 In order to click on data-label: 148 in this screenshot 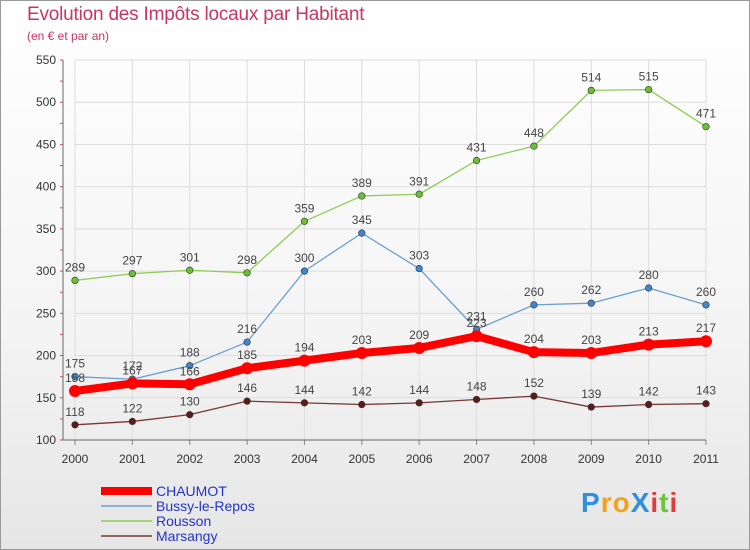, I will do `click(477, 386)`.